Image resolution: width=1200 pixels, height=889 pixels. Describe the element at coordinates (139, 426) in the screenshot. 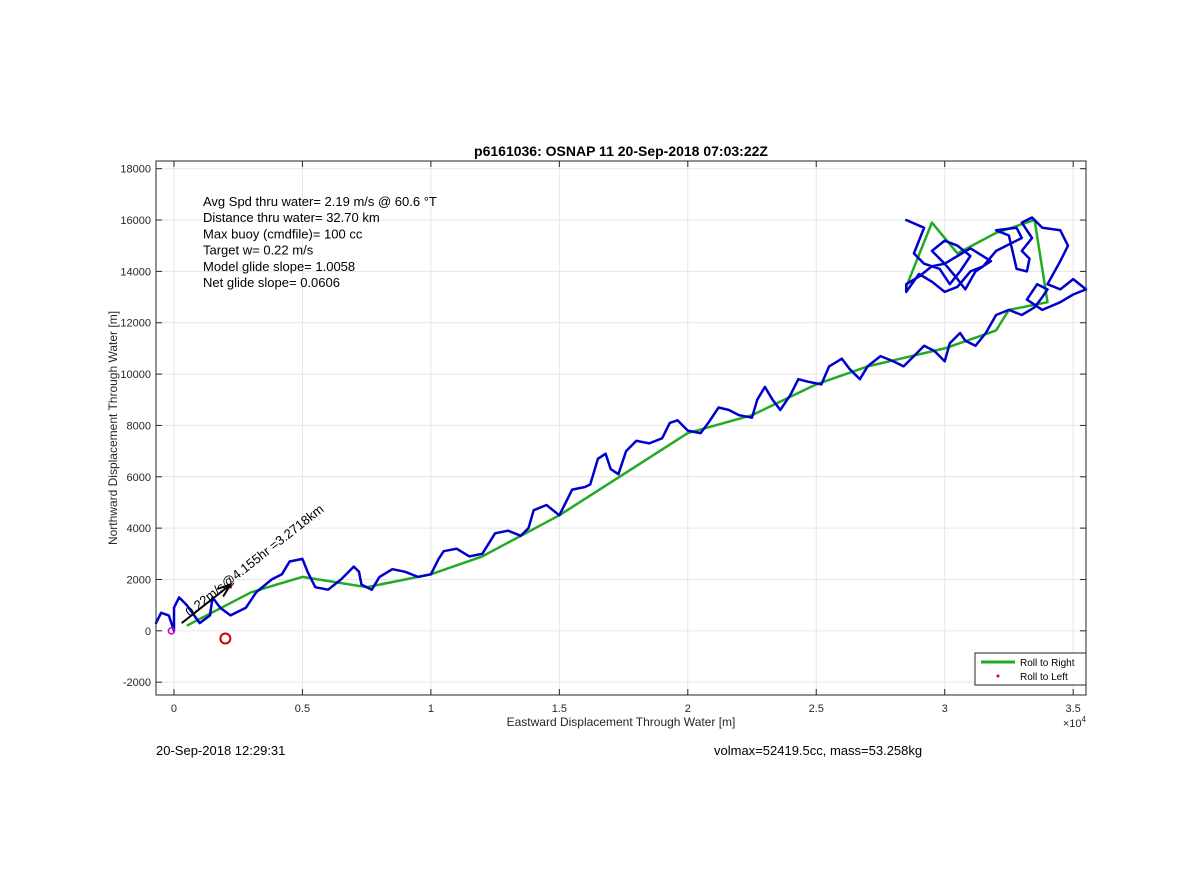

I see `y-tick-label: 8000` at that location.